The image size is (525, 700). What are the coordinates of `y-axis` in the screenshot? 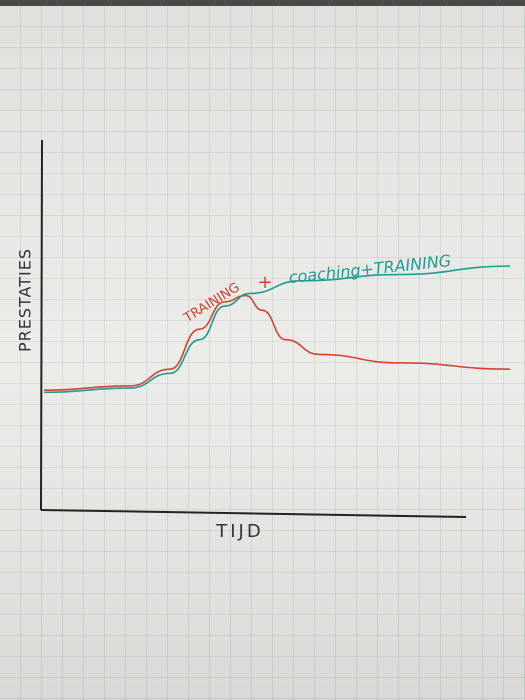 It's located at (41, 325).